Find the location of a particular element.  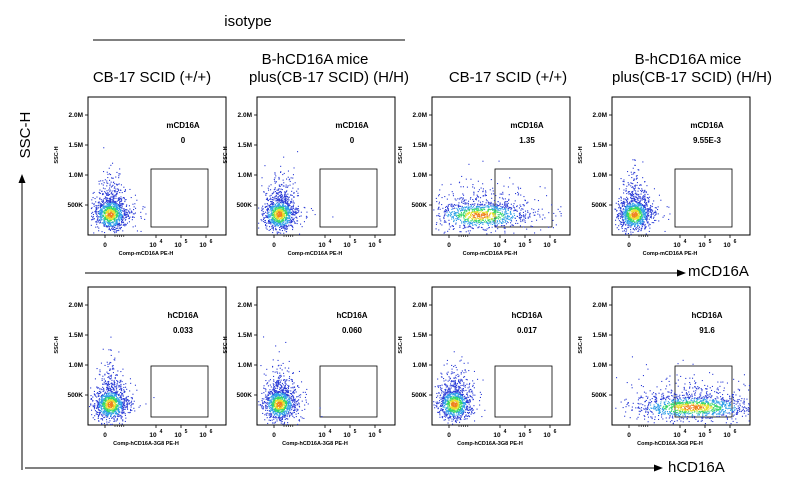

event-dots is located at coordinates (497, 197).